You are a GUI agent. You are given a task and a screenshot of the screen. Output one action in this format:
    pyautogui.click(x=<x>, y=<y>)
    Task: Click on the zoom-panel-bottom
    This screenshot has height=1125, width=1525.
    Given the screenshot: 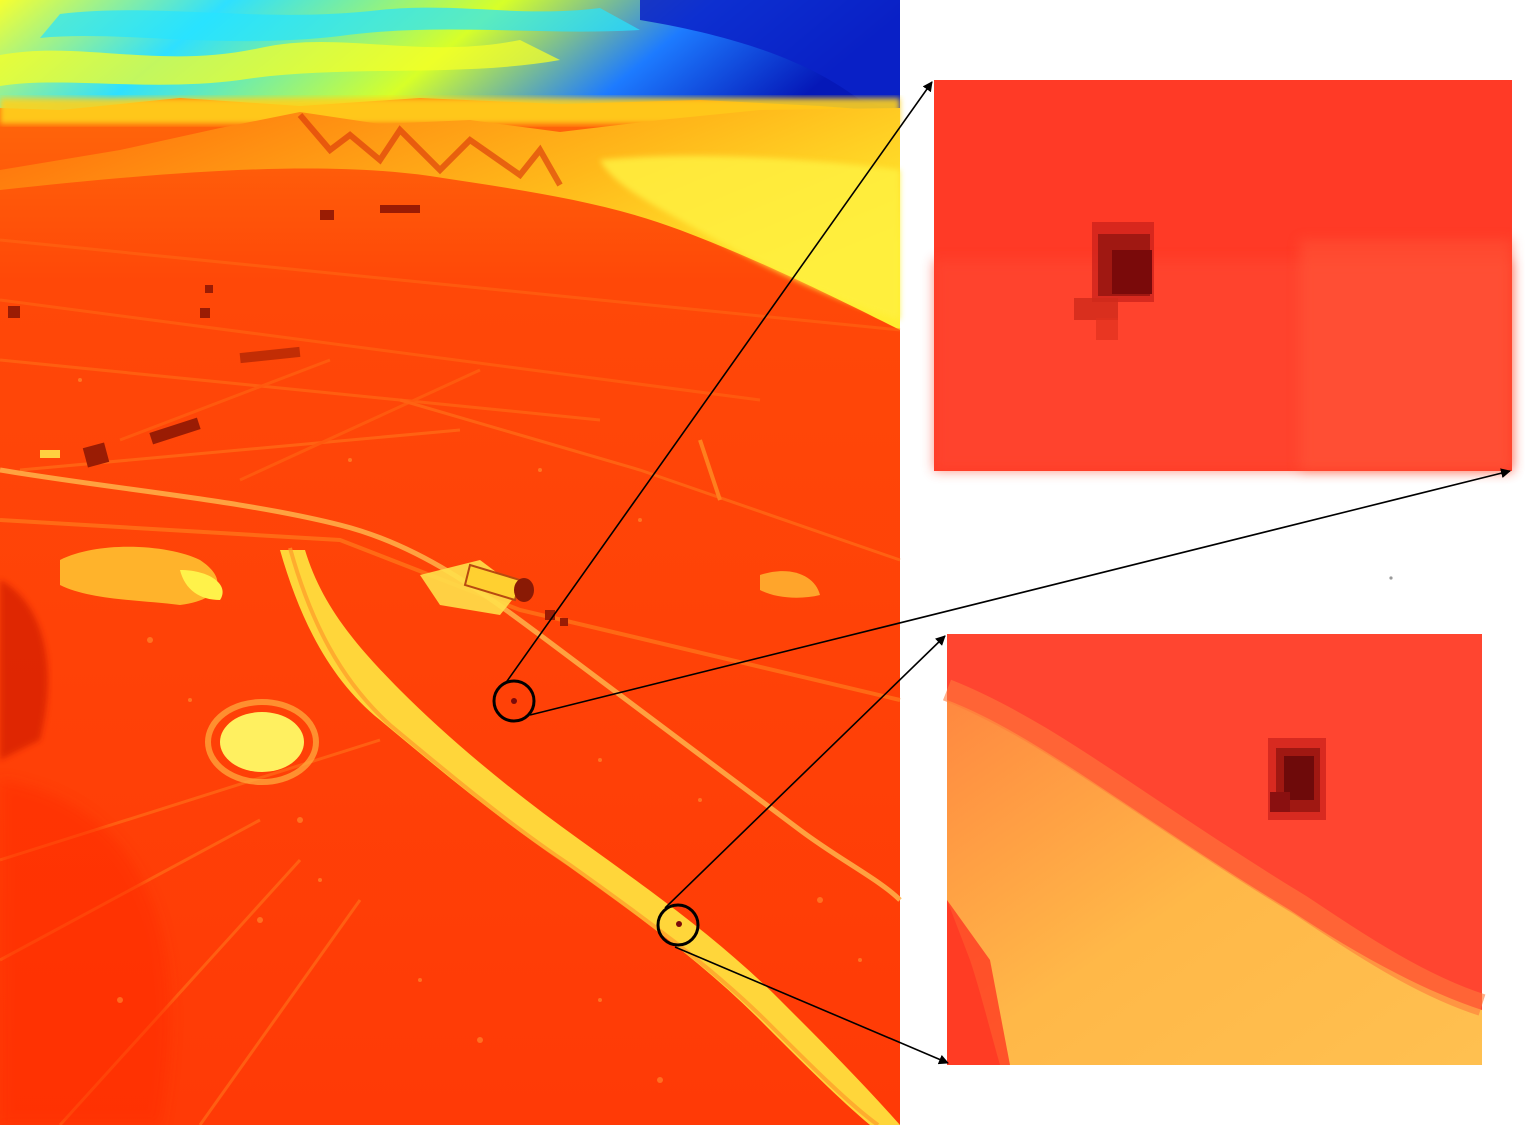 What is the action you would take?
    pyautogui.click(x=1214, y=849)
    